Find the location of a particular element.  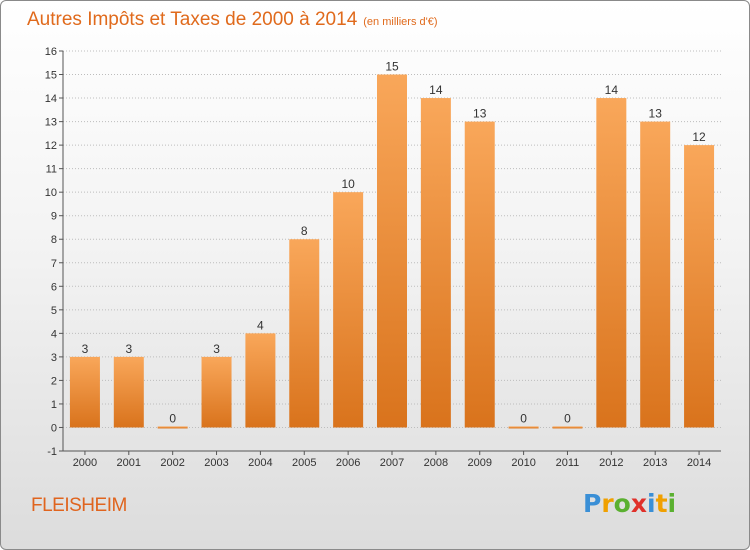

chart-title: Autres Impôts et Taxes de 2000 à 2014 is located at coordinates (192, 19).